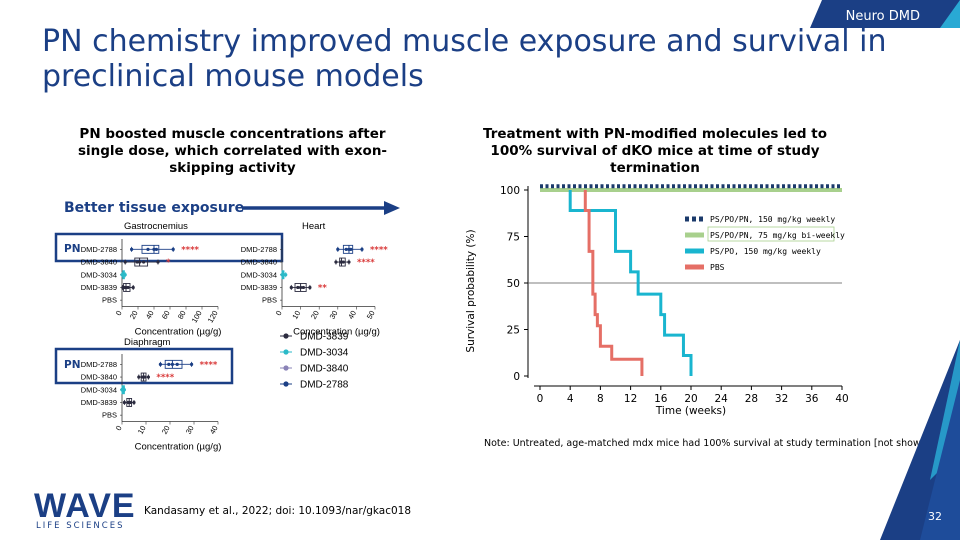 Image resolution: width=960 pixels, height=540 pixels. What do you see at coordinates (882, 16) in the screenshot?
I see `section-tag: Neuro DMD` at bounding box center [882, 16].